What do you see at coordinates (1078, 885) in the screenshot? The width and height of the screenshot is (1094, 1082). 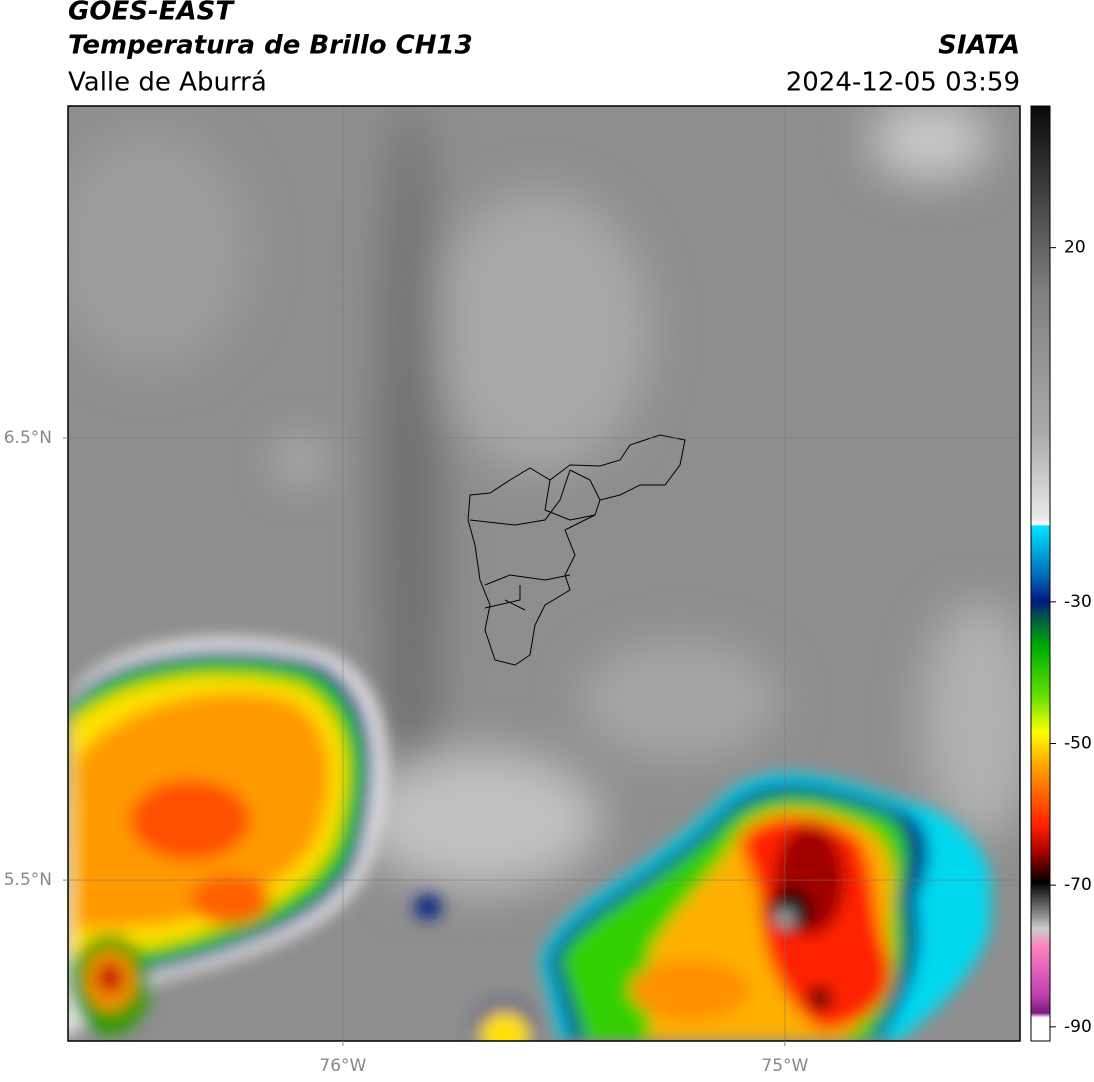 I see `colorbar-tick-label: -70` at bounding box center [1078, 885].